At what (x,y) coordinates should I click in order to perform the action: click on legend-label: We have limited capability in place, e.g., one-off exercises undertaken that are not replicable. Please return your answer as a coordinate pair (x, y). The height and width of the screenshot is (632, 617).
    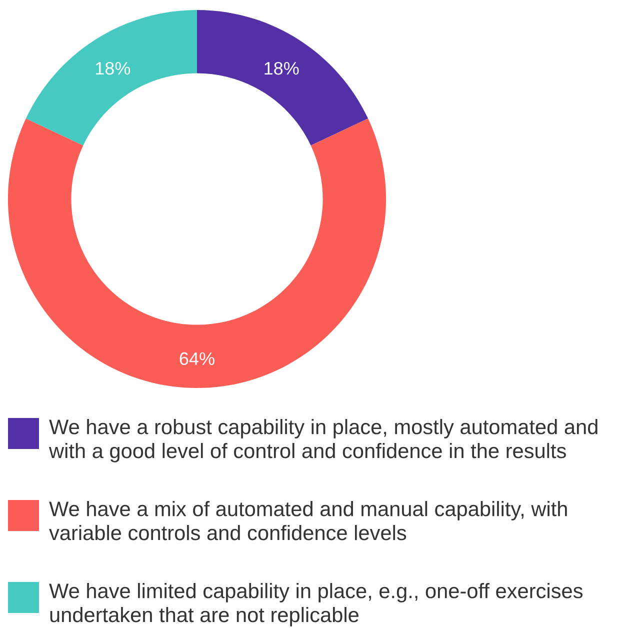
    Looking at the image, I should click on (315, 604).